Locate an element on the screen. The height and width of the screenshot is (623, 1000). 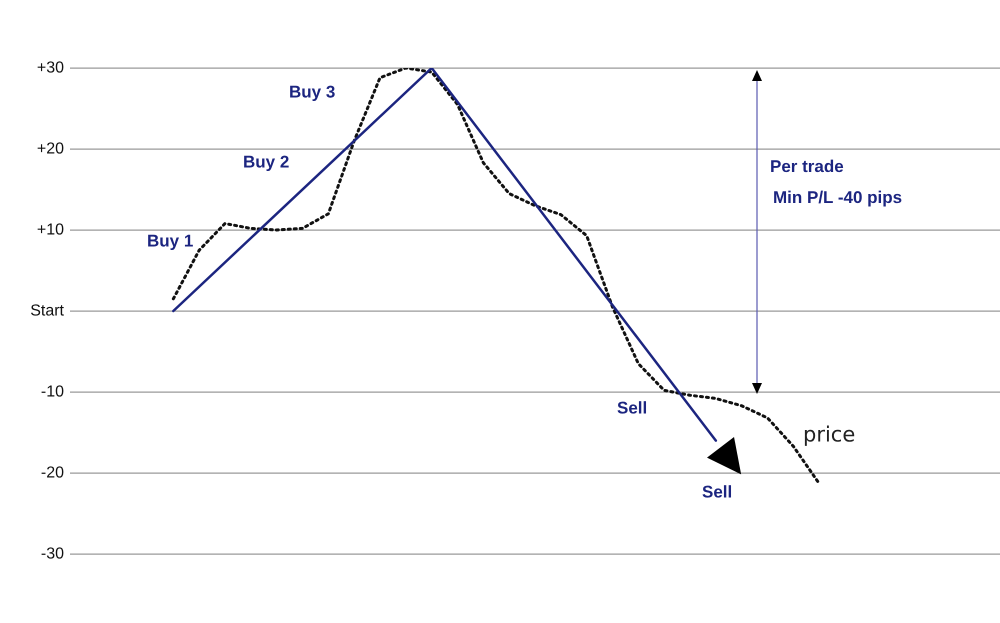
series-label: price is located at coordinates (829, 434).